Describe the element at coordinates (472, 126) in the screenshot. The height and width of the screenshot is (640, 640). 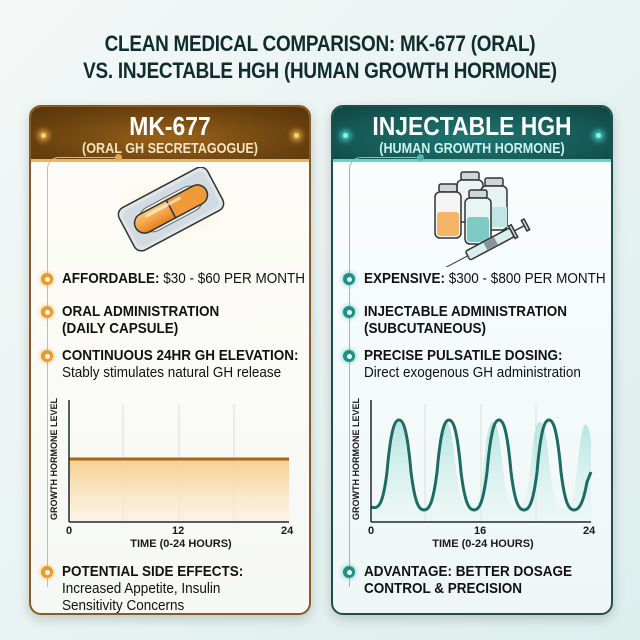
I see `hgh-name: INJECTABLE HGH` at that location.